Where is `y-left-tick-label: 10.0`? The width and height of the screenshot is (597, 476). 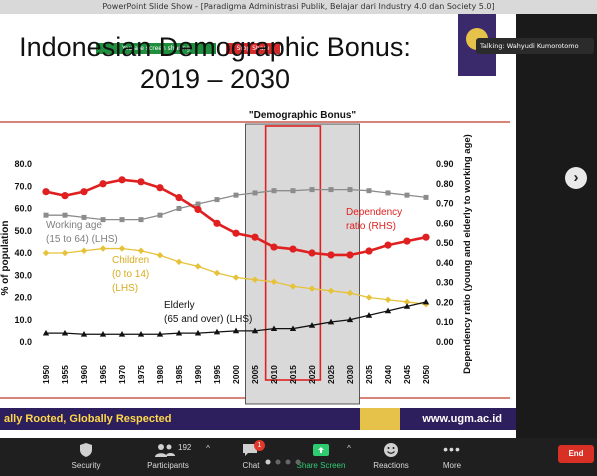
y-left-tick-label: 10.0 is located at coordinates (23, 320).